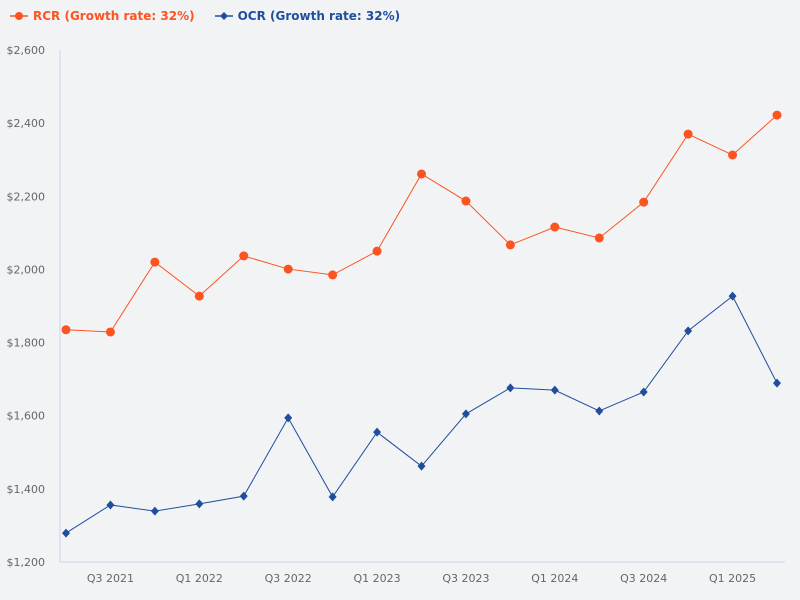 The height and width of the screenshot is (600, 800). What do you see at coordinates (26, 343) in the screenshot?
I see `y-tick-label: $1,800` at bounding box center [26, 343].